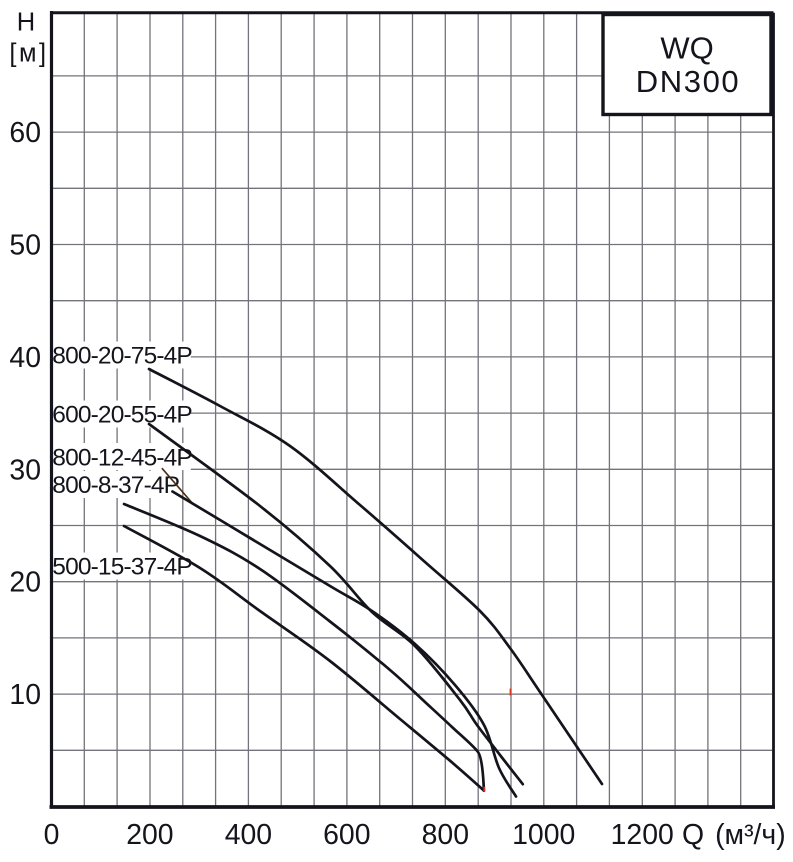 The height and width of the screenshot is (862, 793). Describe the element at coordinates (115, 485) in the screenshot. I see `svg-text: 800-8-37-4P` at that location.